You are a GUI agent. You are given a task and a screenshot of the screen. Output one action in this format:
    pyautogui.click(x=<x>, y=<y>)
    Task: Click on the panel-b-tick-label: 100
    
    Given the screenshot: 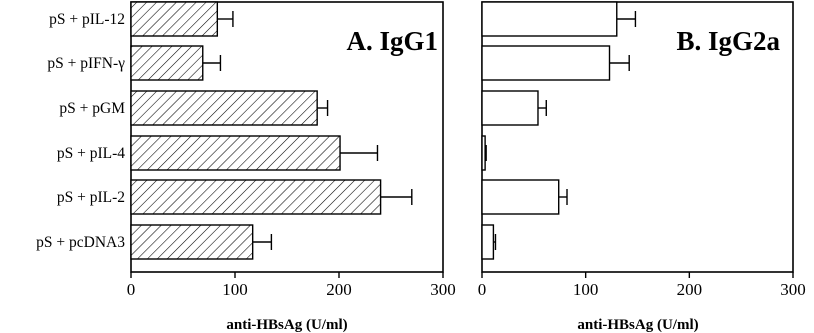 What is the action you would take?
    pyautogui.click(x=586, y=289)
    